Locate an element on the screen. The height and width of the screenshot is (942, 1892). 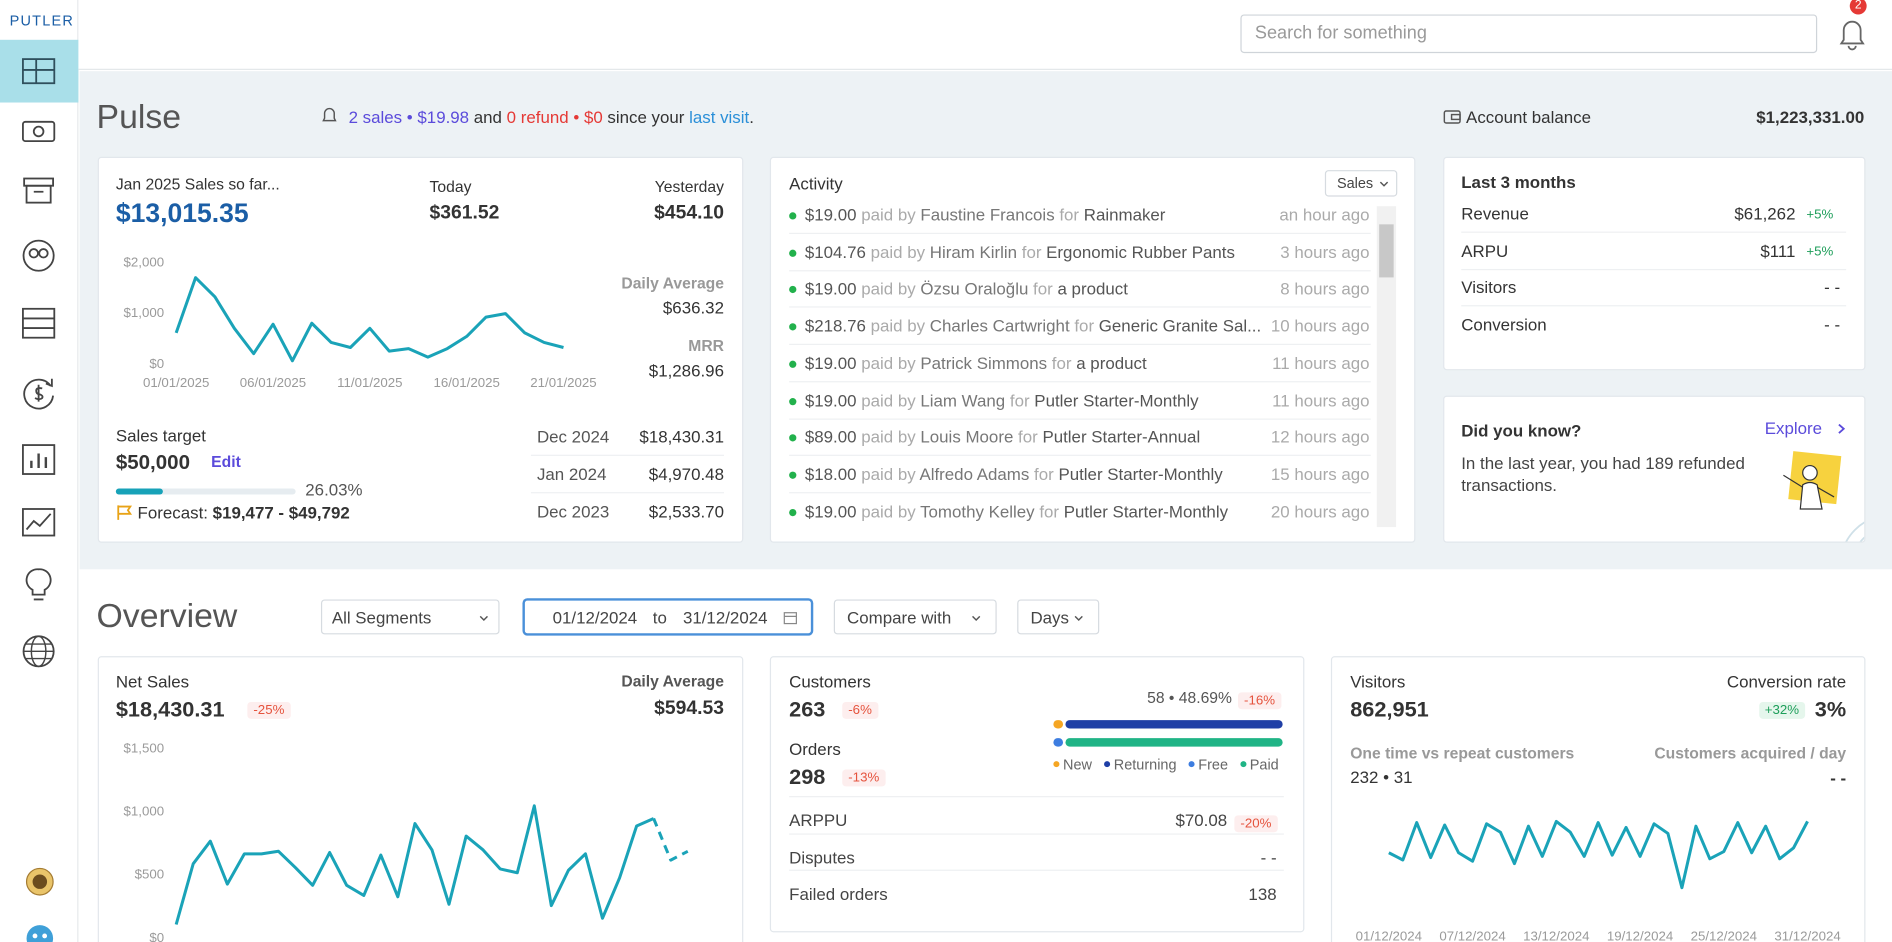
nav-sales-icon is located at coordinates (39, 131).